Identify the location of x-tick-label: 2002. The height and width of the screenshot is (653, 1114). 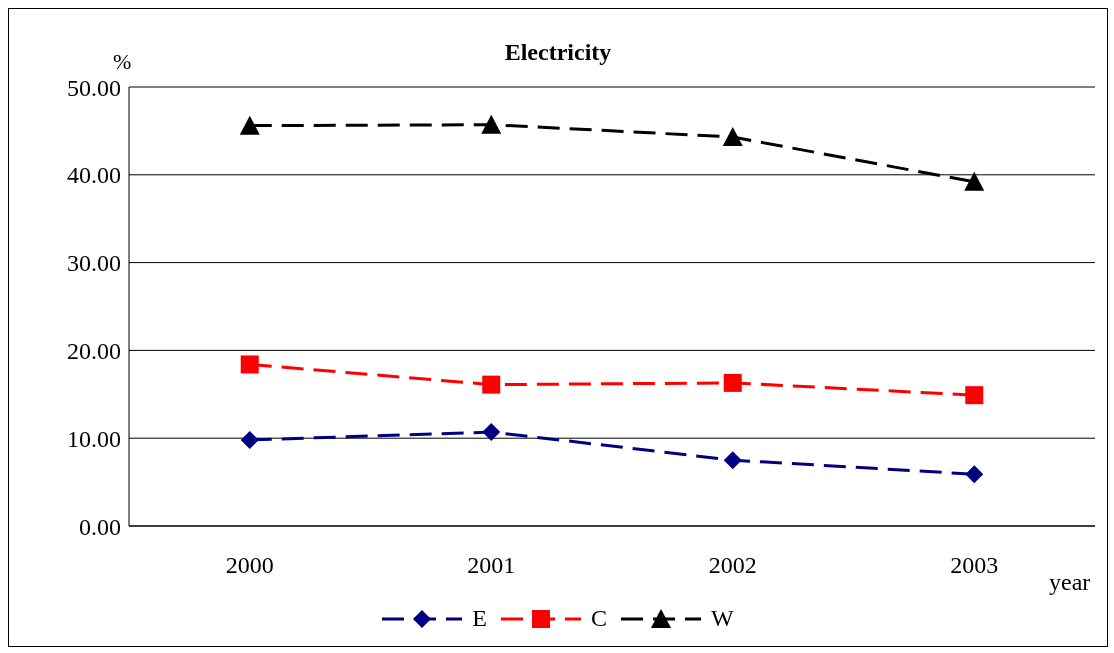
(732, 565).